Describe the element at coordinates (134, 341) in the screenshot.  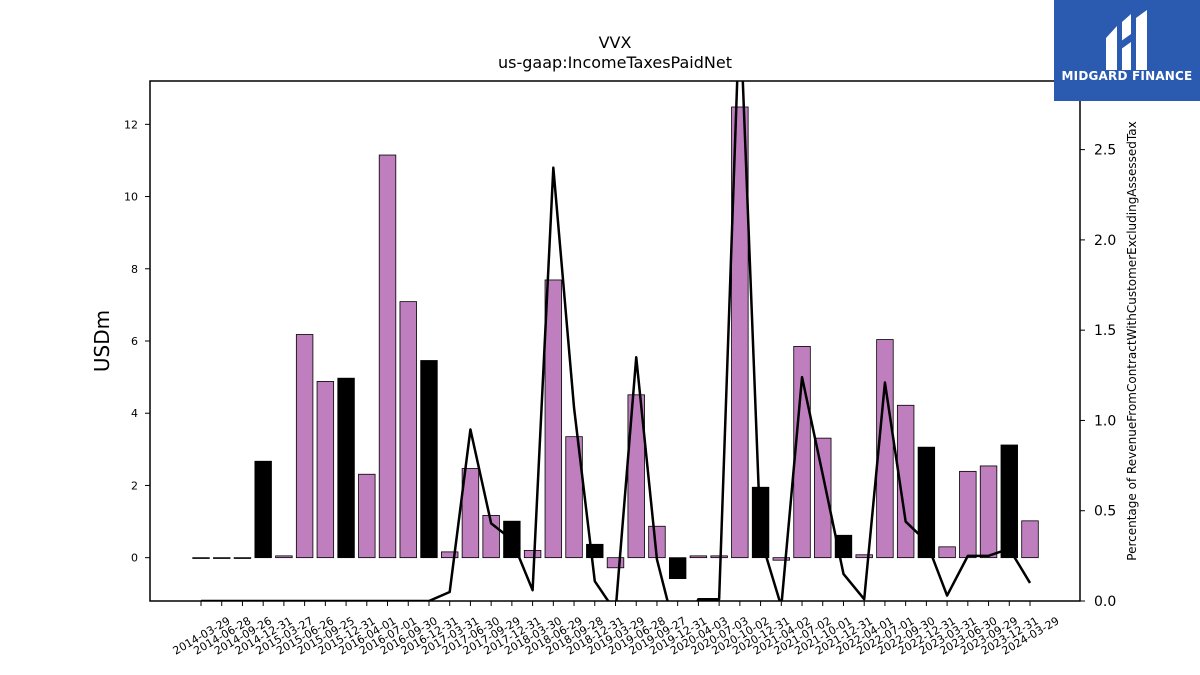
I see `y-tick-label: 6` at that location.